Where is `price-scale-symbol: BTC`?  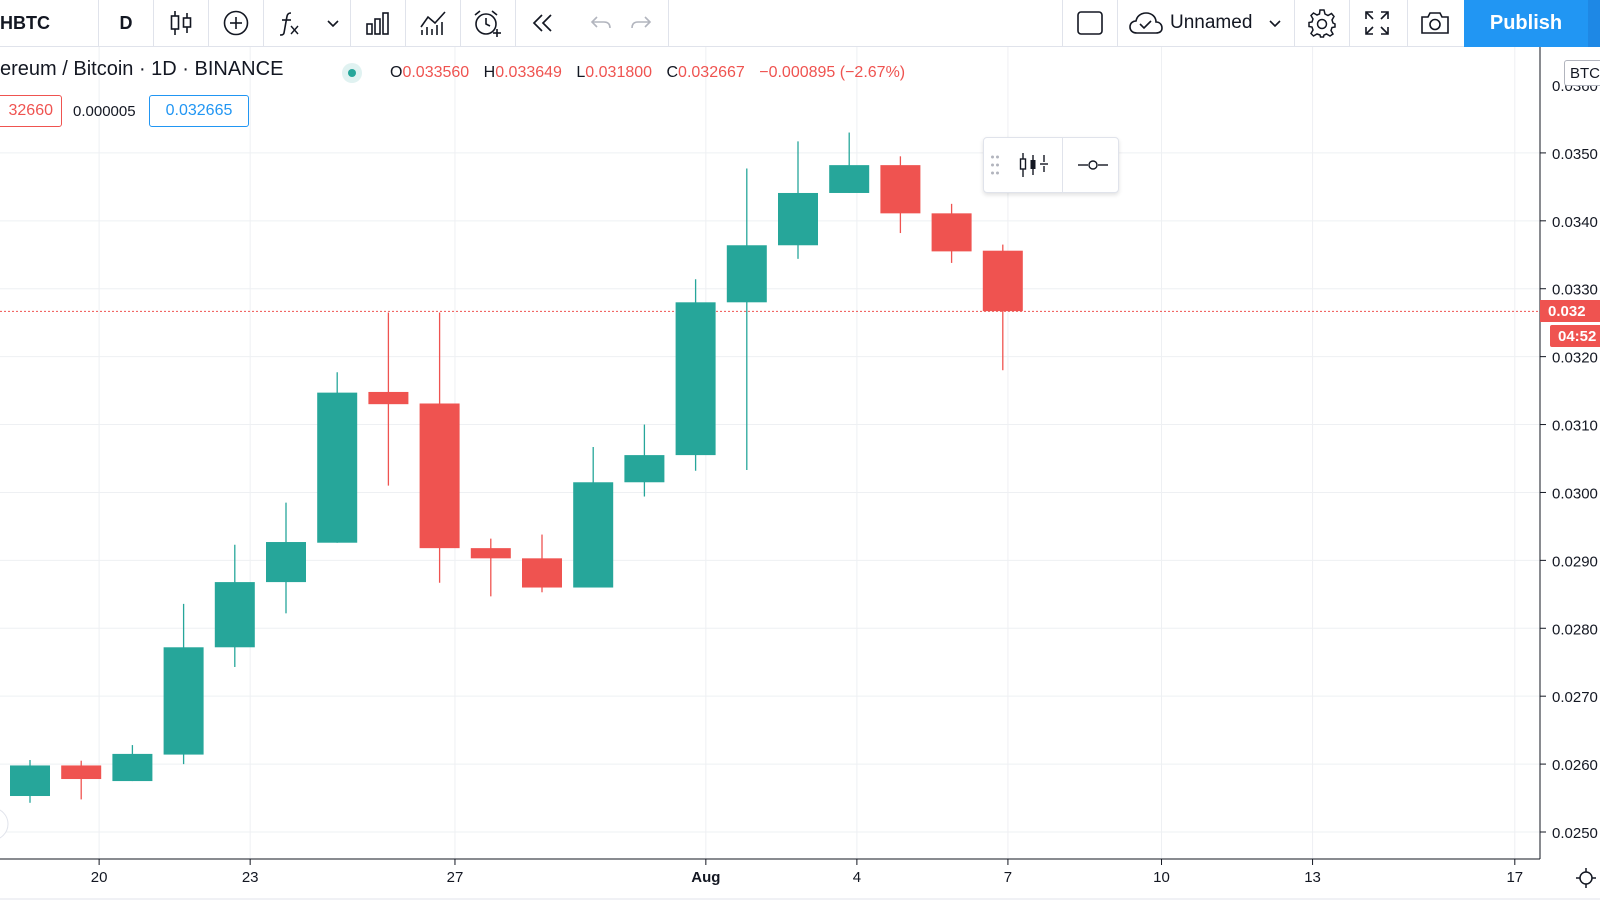 price-scale-symbol: BTC is located at coordinates (1582, 73).